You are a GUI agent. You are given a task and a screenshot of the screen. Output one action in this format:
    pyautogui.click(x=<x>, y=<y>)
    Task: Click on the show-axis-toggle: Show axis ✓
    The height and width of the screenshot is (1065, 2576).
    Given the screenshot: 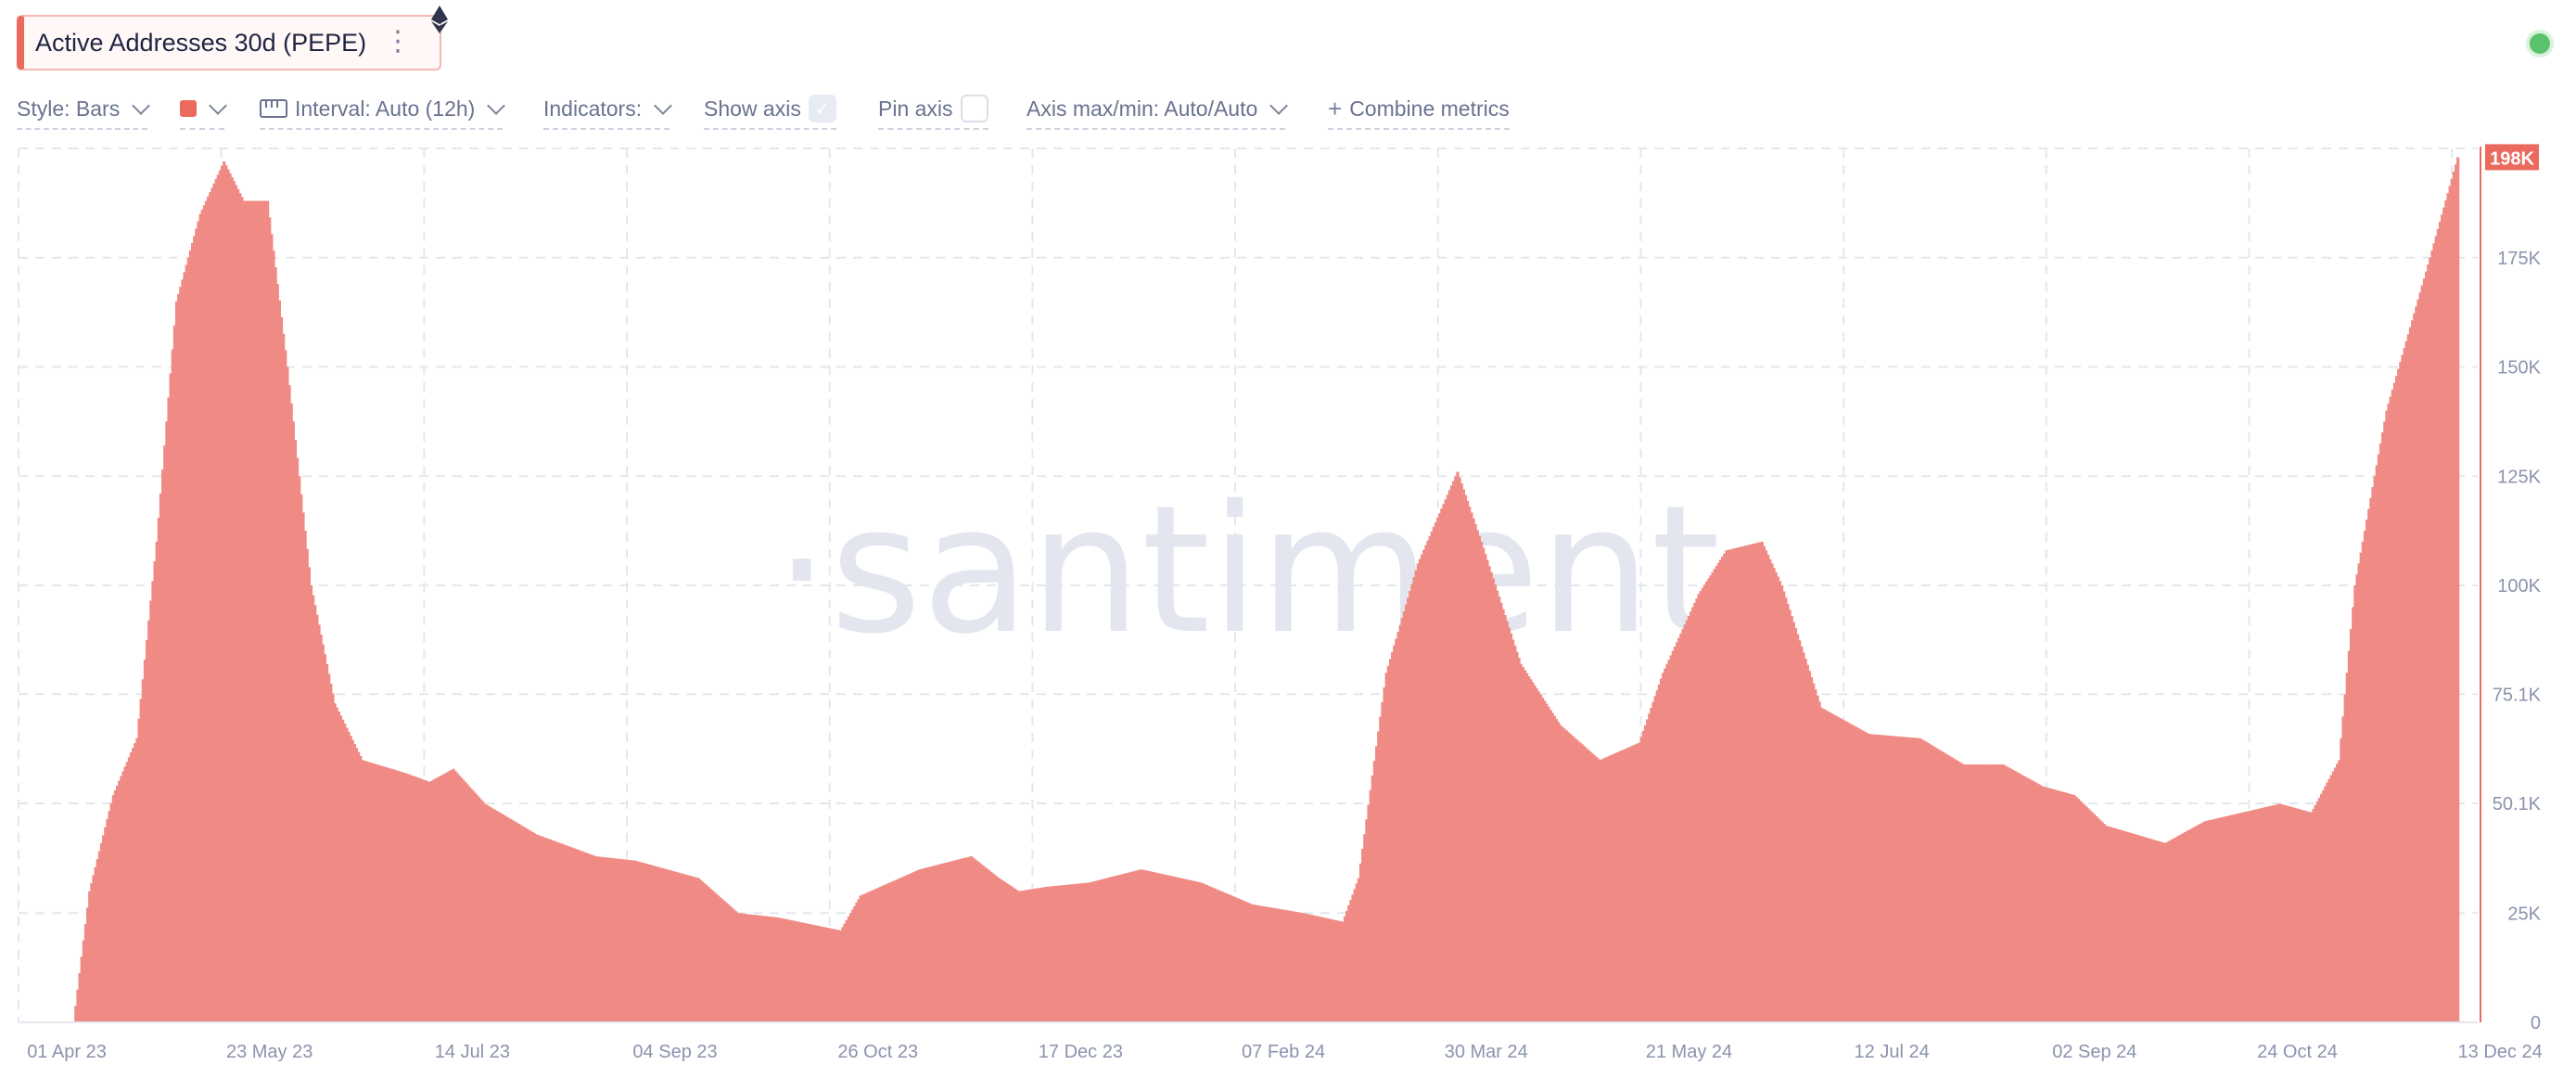 What is the action you would take?
    pyautogui.click(x=770, y=110)
    